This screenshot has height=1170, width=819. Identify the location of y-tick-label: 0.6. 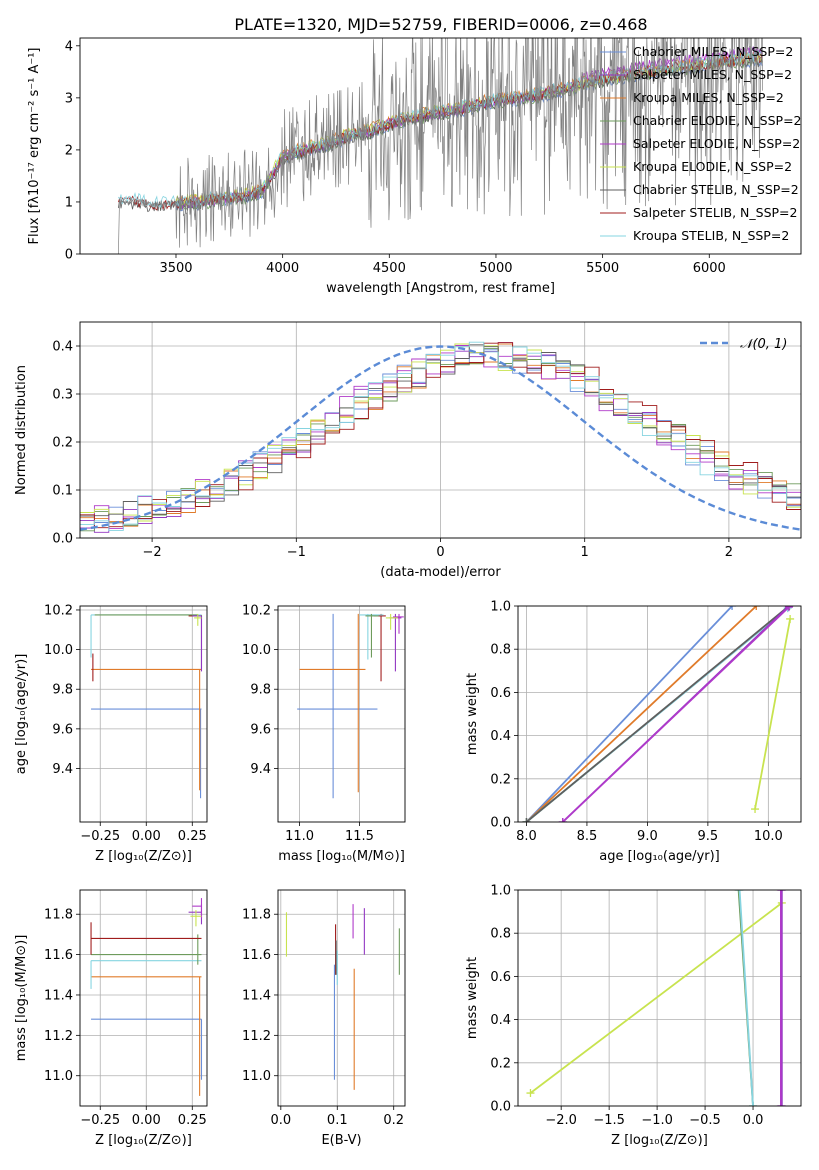
(500, 693).